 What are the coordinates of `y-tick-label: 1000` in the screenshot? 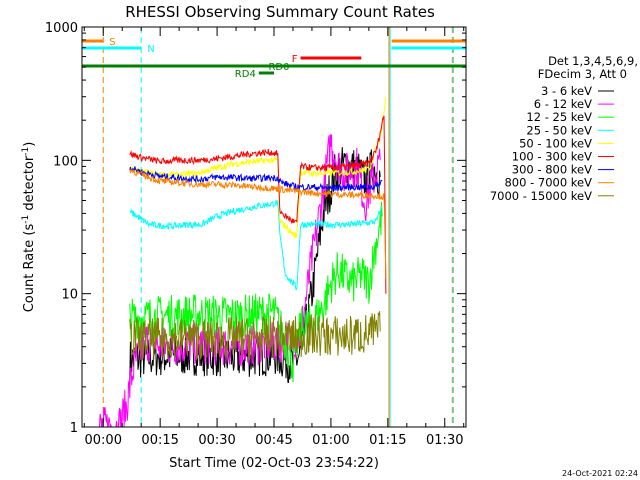 It's located at (61, 28).